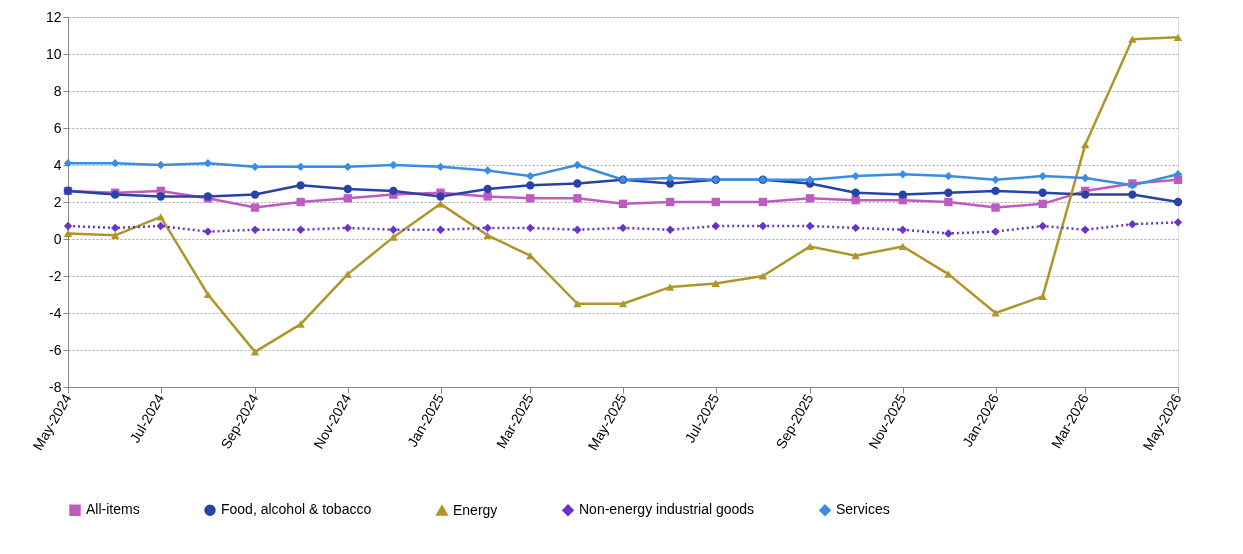 The width and height of the screenshot is (1243, 554). Describe the element at coordinates (475, 509) in the screenshot. I see `legend-label: Energy` at that location.